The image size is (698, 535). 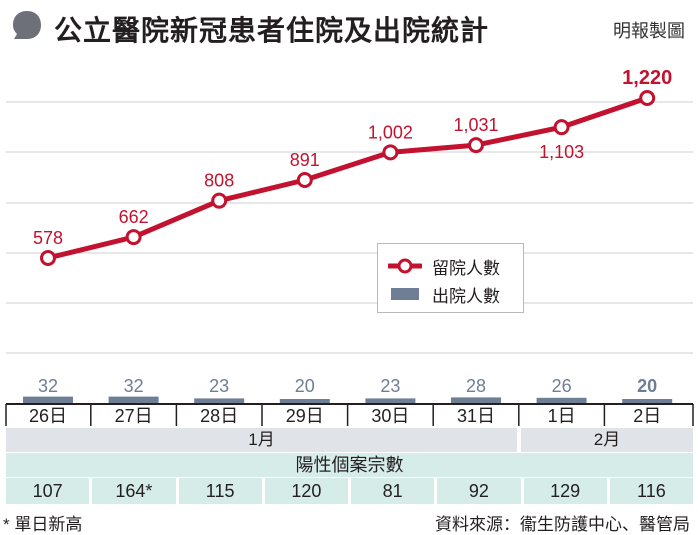 I want to click on cases-cell: 81, so click(x=394, y=491).